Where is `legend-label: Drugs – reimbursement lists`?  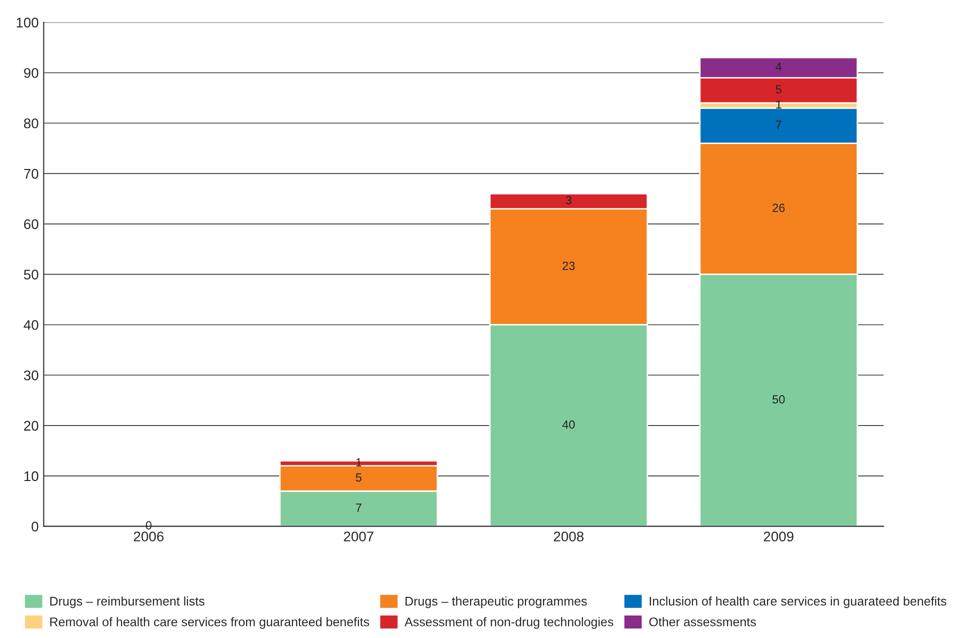 legend-label: Drugs – reimbursement lists is located at coordinates (127, 602).